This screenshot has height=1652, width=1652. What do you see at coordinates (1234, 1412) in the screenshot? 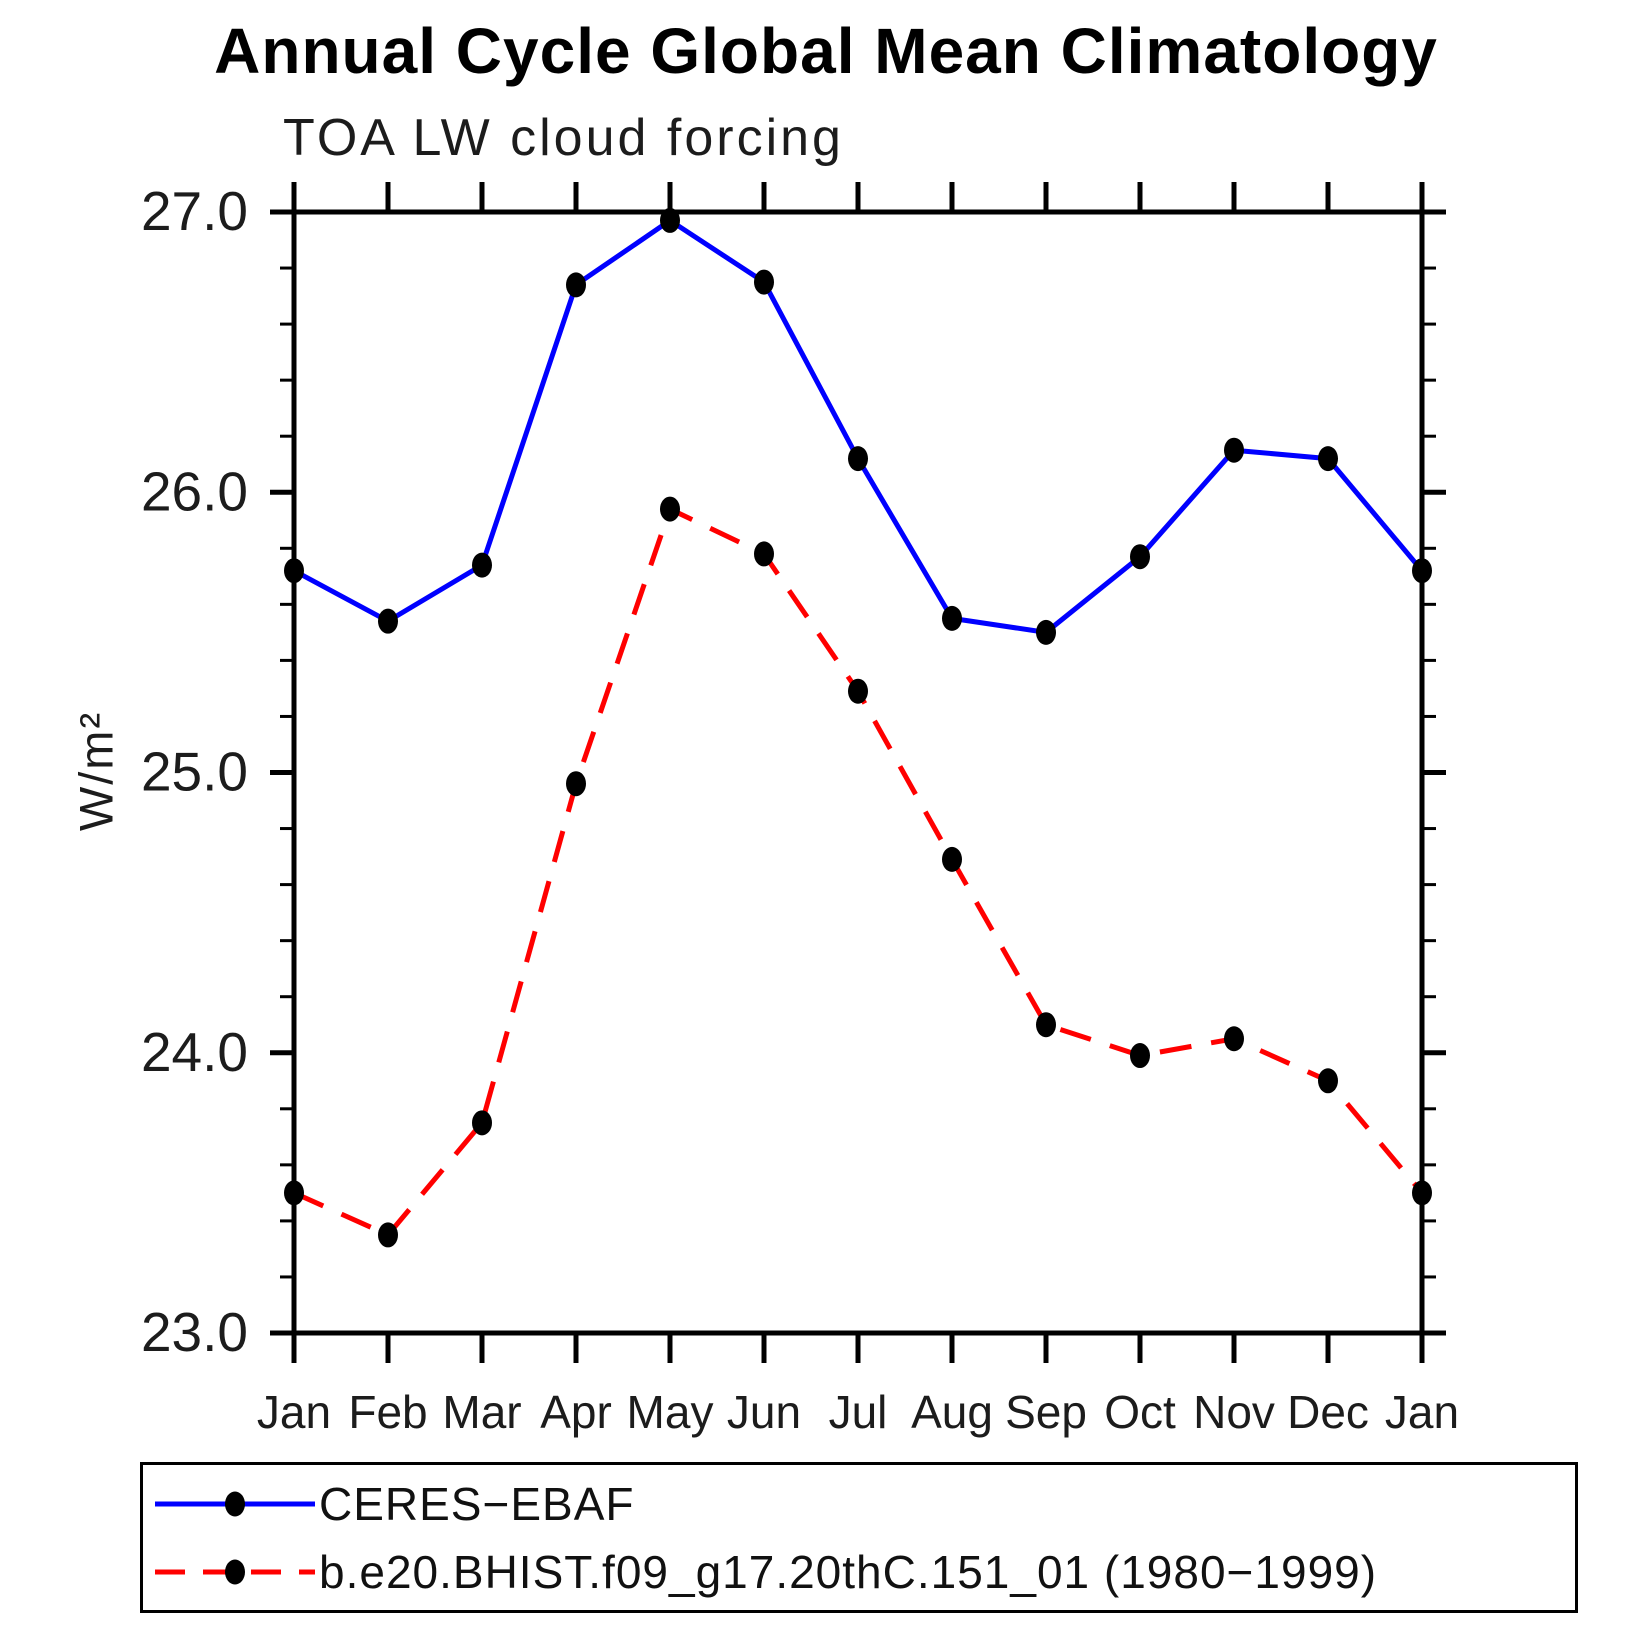
I see `x-tick-label: Nov` at bounding box center [1234, 1412].